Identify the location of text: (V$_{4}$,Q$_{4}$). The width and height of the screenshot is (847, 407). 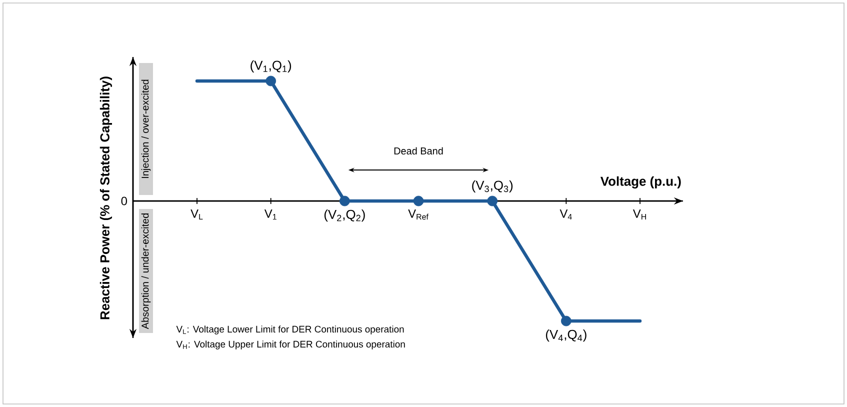
(566, 336).